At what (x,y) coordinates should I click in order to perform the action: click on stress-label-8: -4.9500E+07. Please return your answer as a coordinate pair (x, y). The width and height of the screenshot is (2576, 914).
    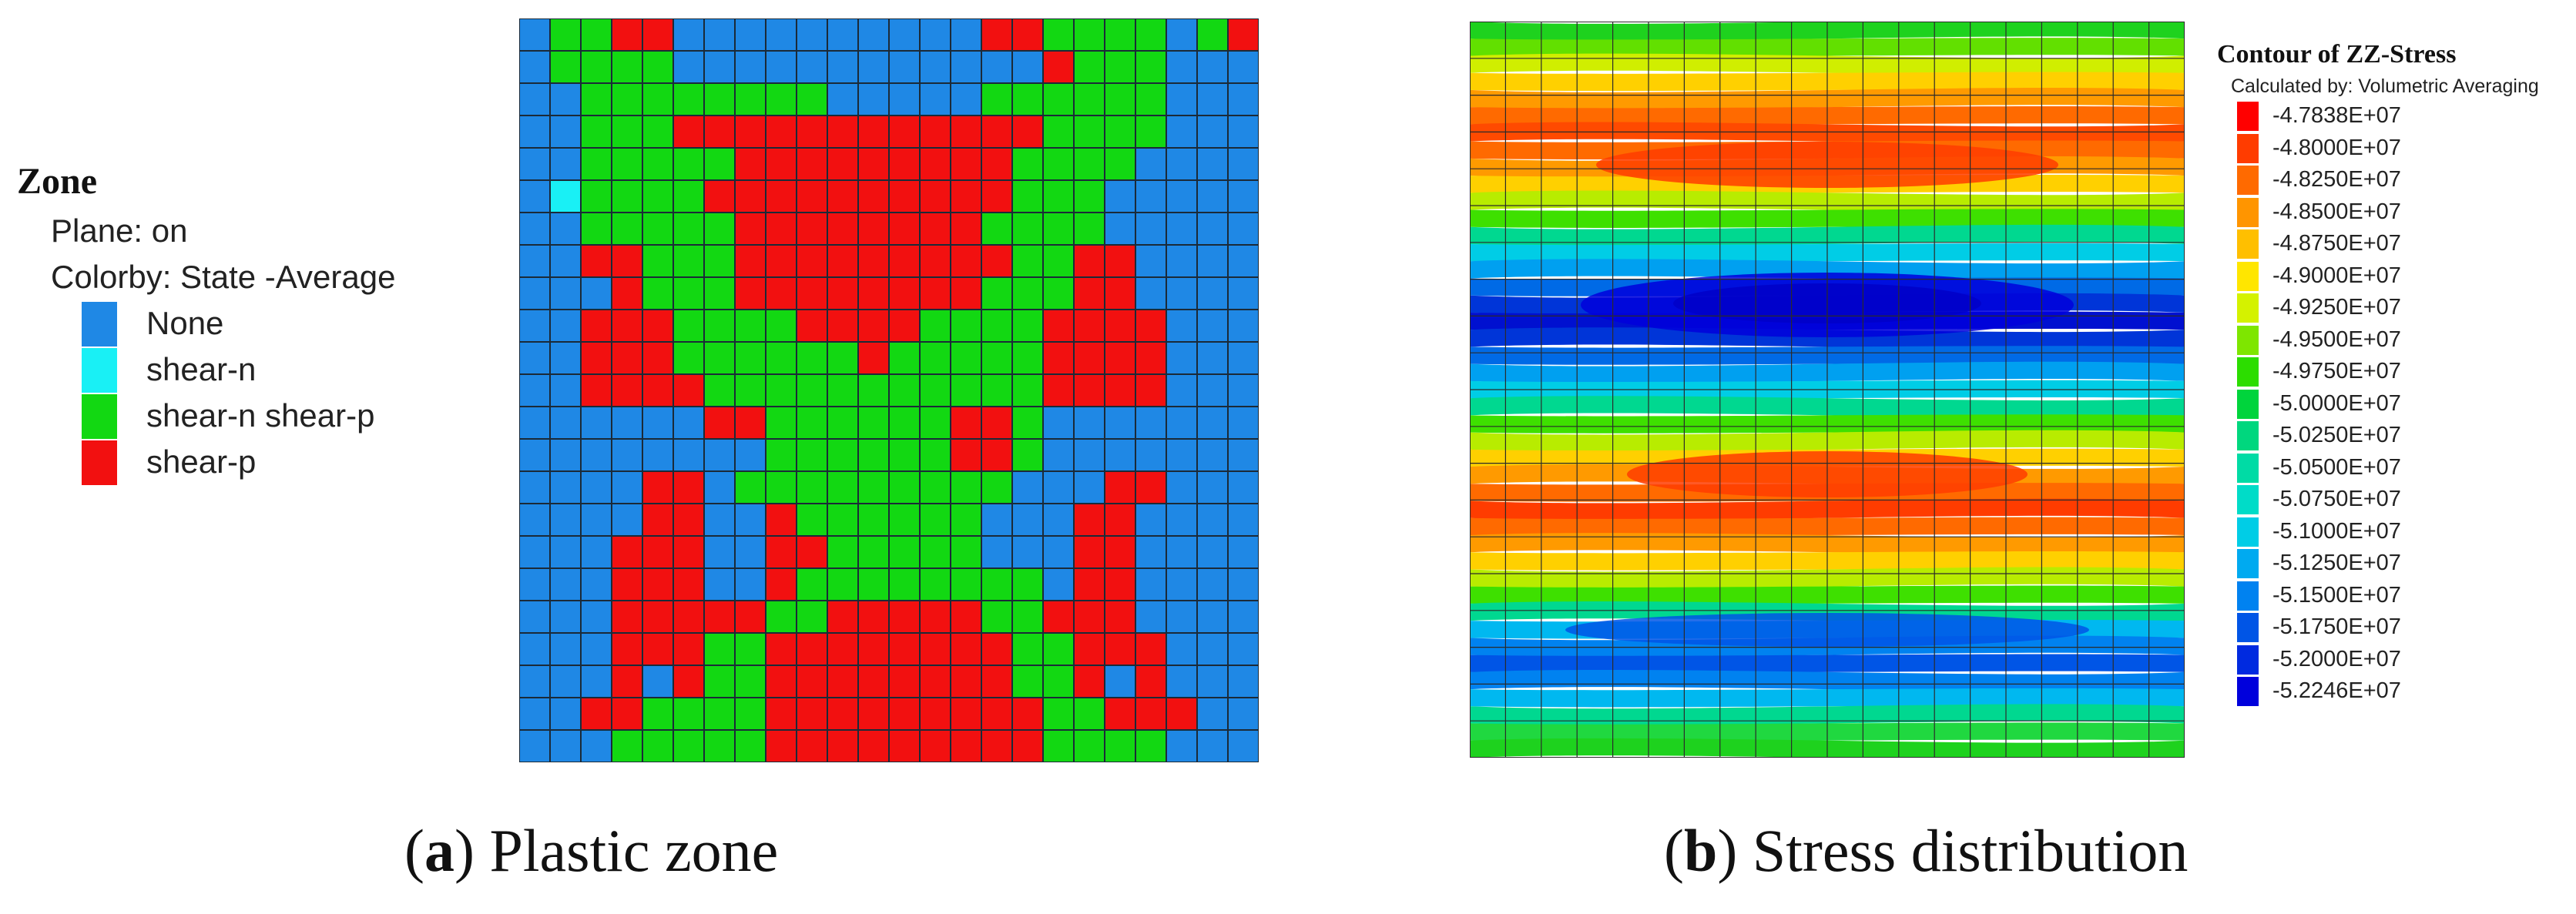
    Looking at the image, I should click on (2336, 339).